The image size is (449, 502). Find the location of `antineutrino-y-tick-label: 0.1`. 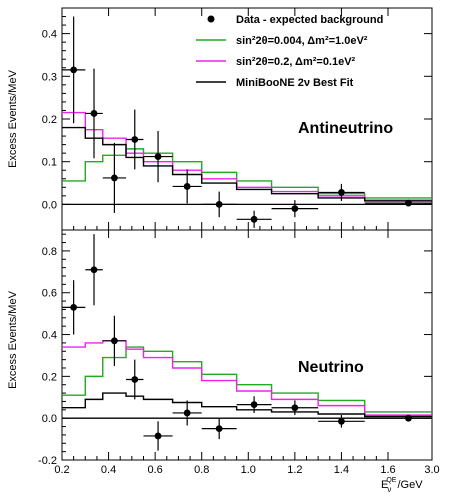

antineutrino-y-tick-label: 0.1 is located at coordinates (49, 163).